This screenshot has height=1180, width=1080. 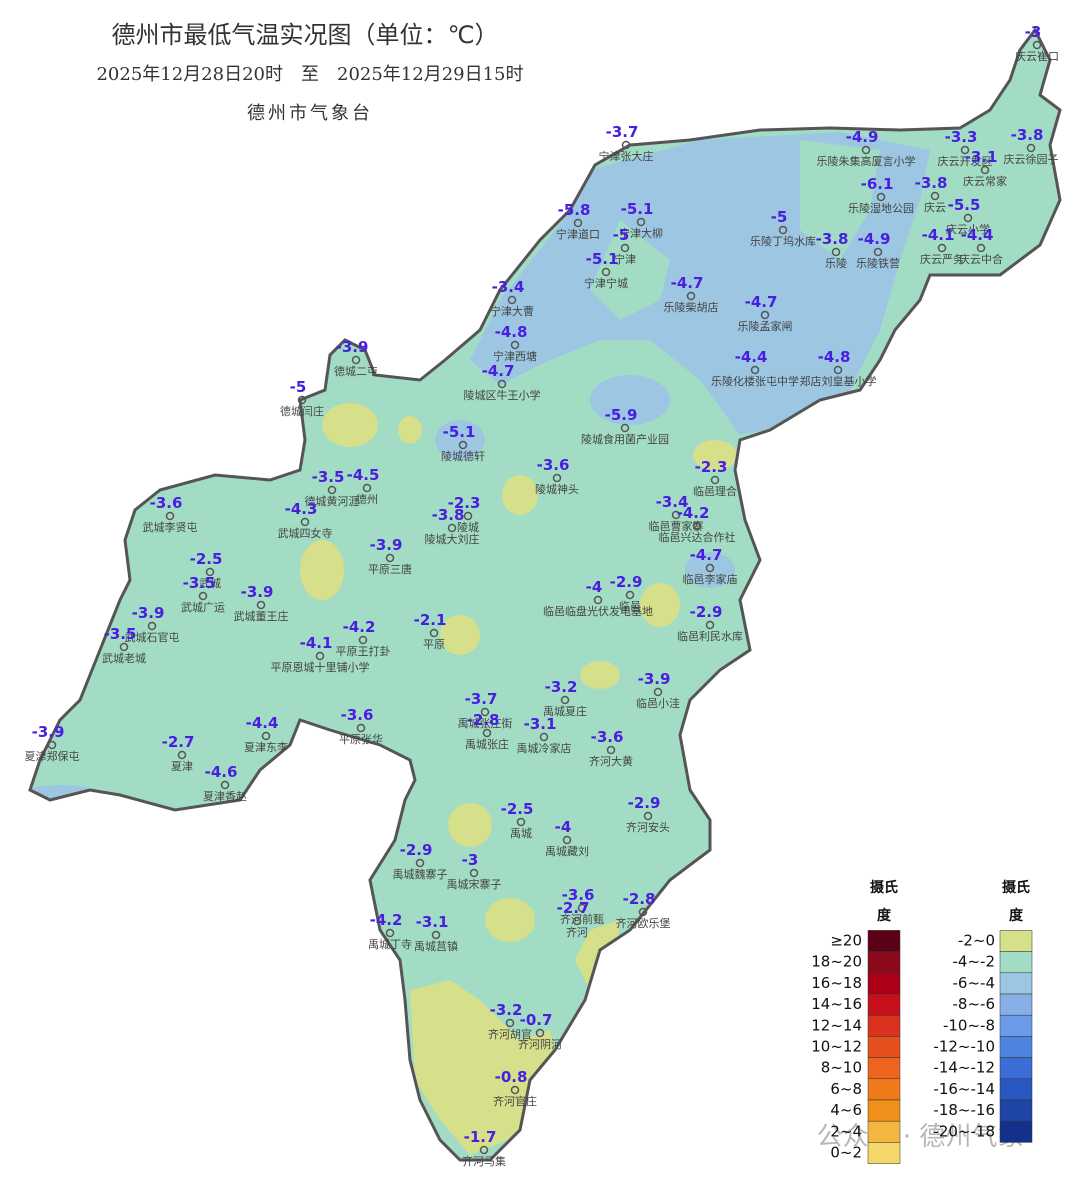 I want to click on station-name: 乐陵丁坞水库, so click(x=783, y=241).